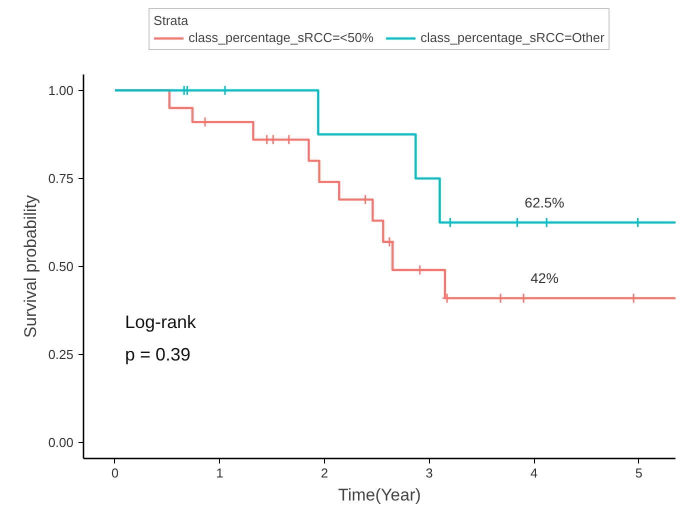 This screenshot has width=695, height=517. Describe the element at coordinates (61, 354) in the screenshot. I see `y-tick-label: 0.25` at that location.